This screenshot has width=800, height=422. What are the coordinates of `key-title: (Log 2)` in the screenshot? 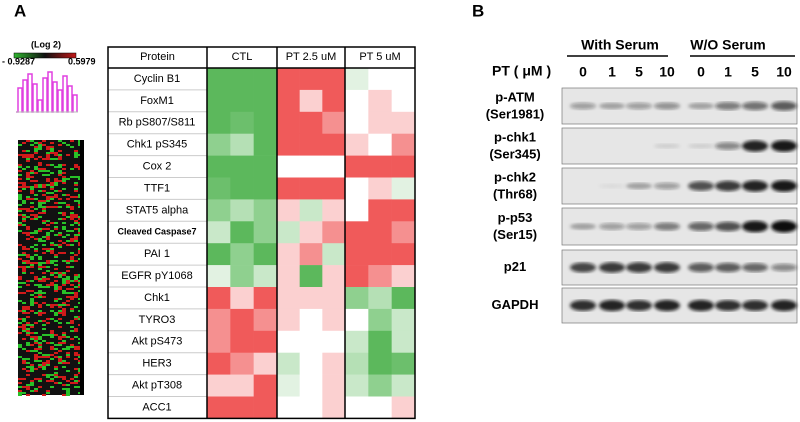 It's located at (46, 44).